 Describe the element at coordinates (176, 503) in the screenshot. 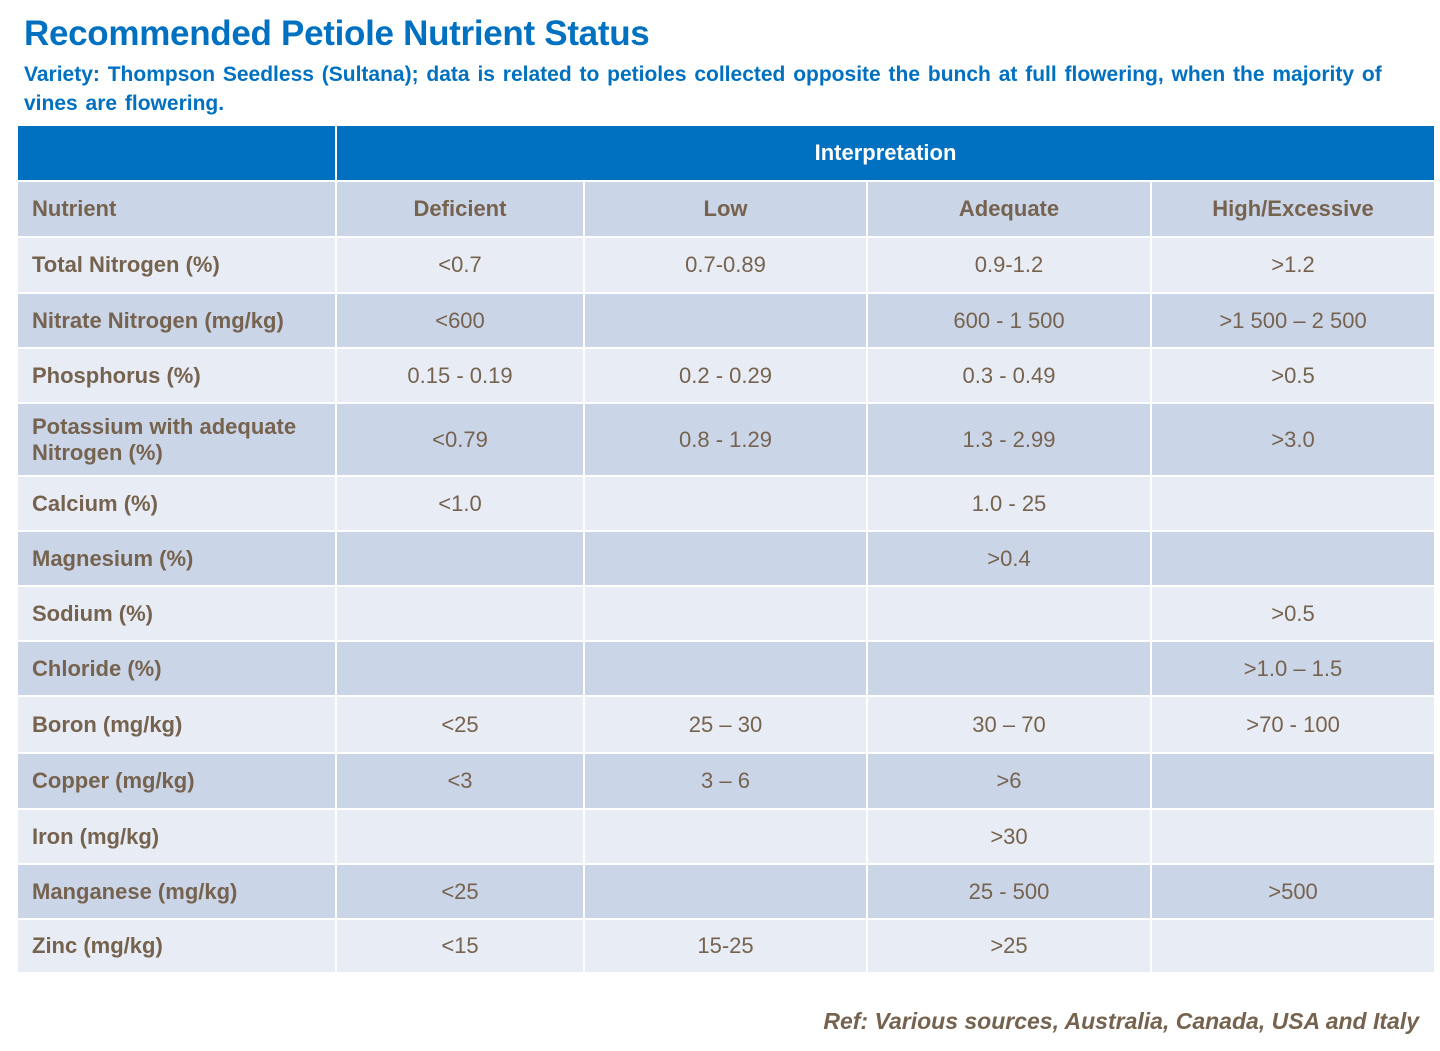

I see `nutrient-name: Calcium (%)` at that location.